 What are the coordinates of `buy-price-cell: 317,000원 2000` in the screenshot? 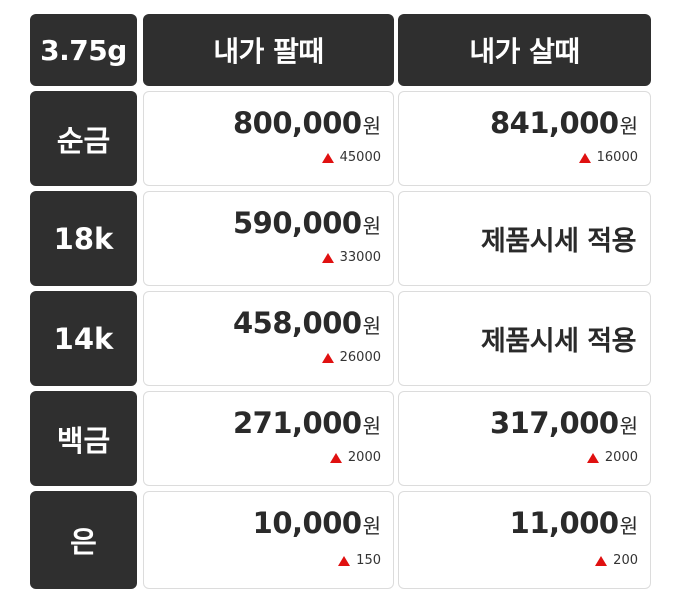 It's located at (524, 438).